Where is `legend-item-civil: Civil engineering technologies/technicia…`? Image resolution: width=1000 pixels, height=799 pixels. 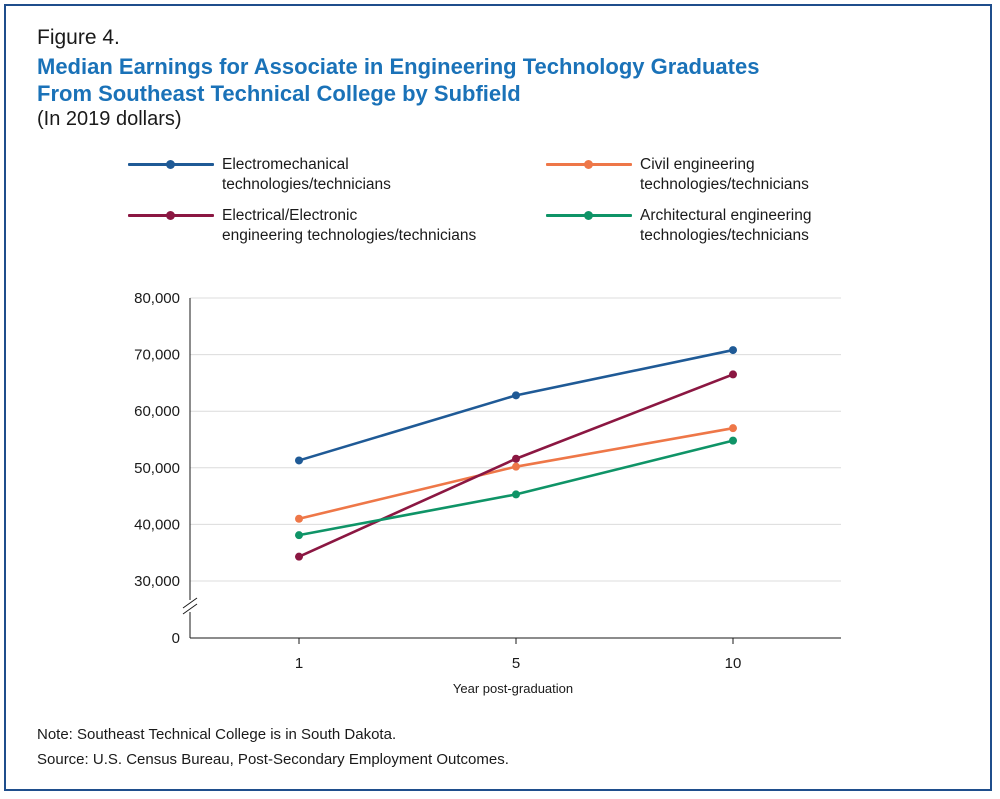 legend-item-civil: Civil engineering technologies/technicia… is located at coordinates (753, 175).